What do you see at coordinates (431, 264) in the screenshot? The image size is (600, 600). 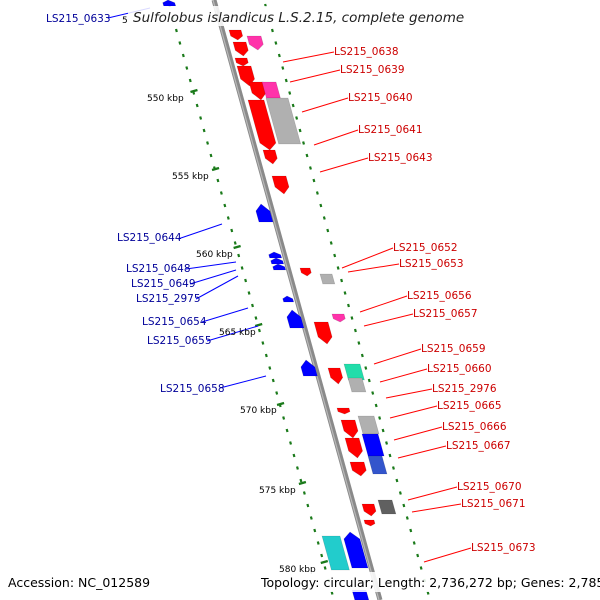 I see `gene-label-ls215-0653: LS215_0653` at bounding box center [431, 264].